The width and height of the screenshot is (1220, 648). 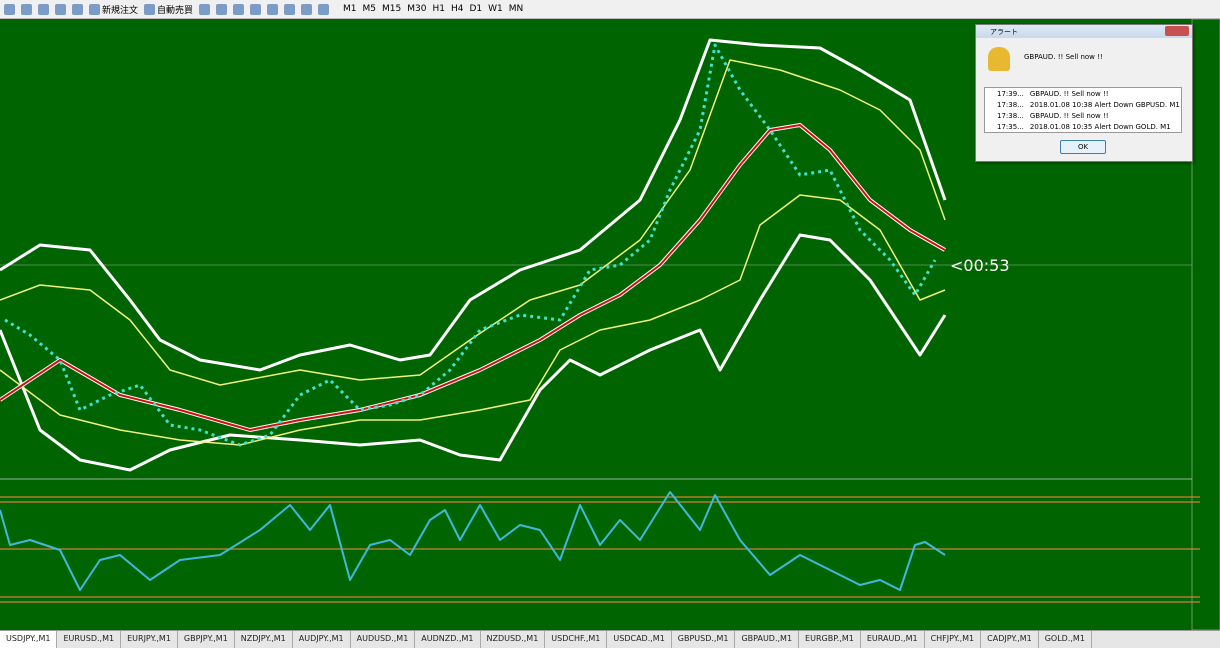 I want to click on close-button, so click(x=1177, y=31).